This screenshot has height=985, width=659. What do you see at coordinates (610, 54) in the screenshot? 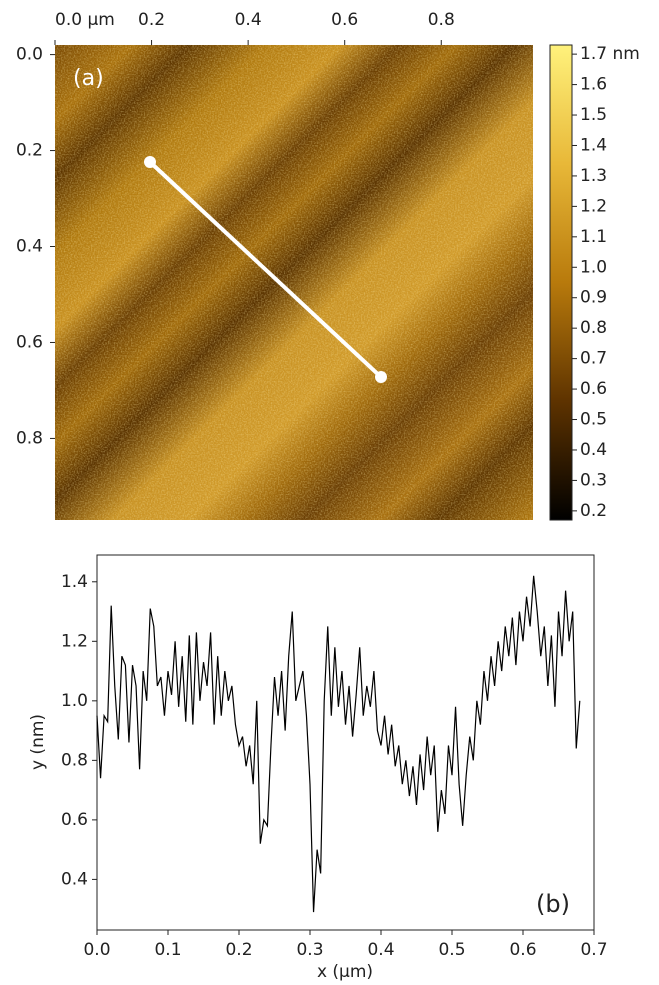
I see `colorbar-tick-label: 1.7 nm` at bounding box center [610, 54].